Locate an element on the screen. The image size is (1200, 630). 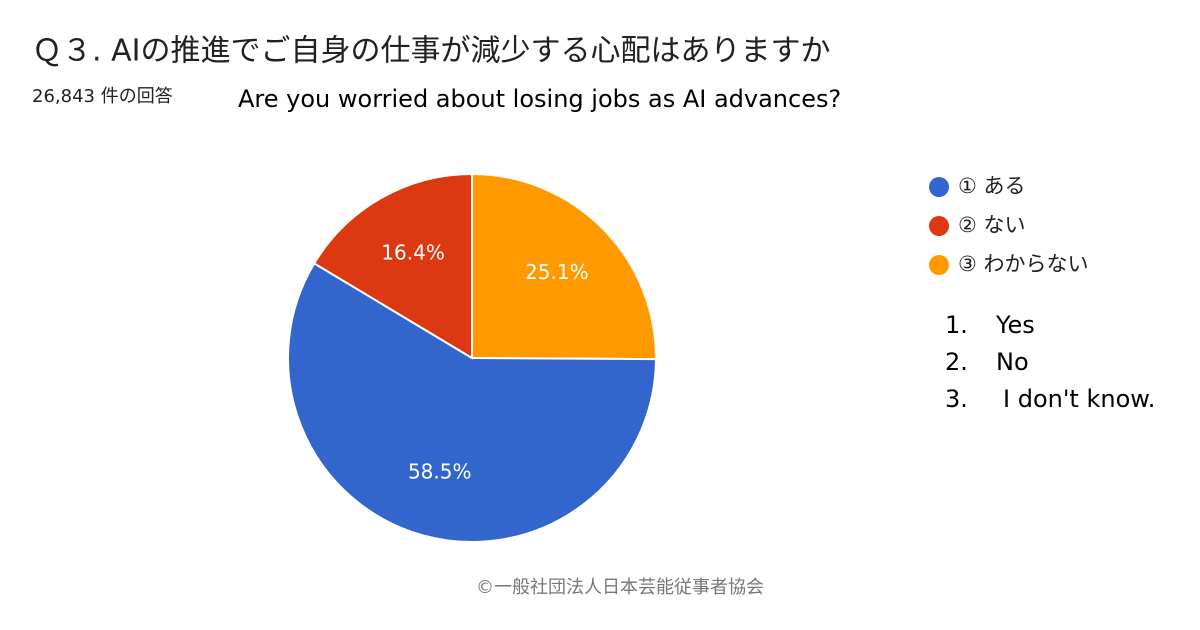
english-legend-text: I don't know. is located at coordinates (1079, 399).